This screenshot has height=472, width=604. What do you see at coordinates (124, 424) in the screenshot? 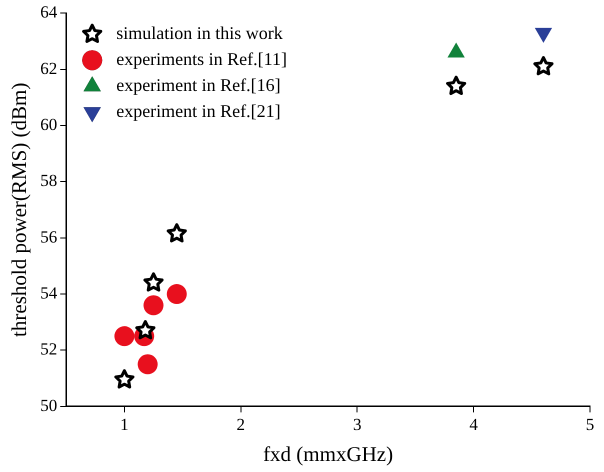
I see `x-tick-label: 1` at bounding box center [124, 424].